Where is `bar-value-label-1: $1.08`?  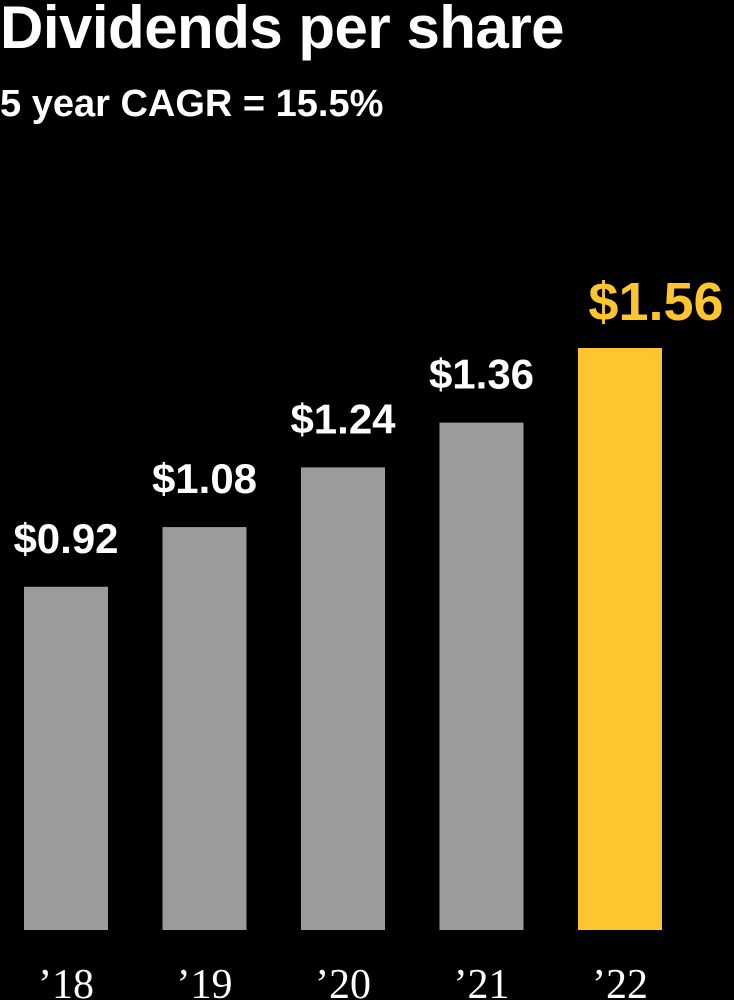 bar-value-label-1: $1.08 is located at coordinates (204, 478).